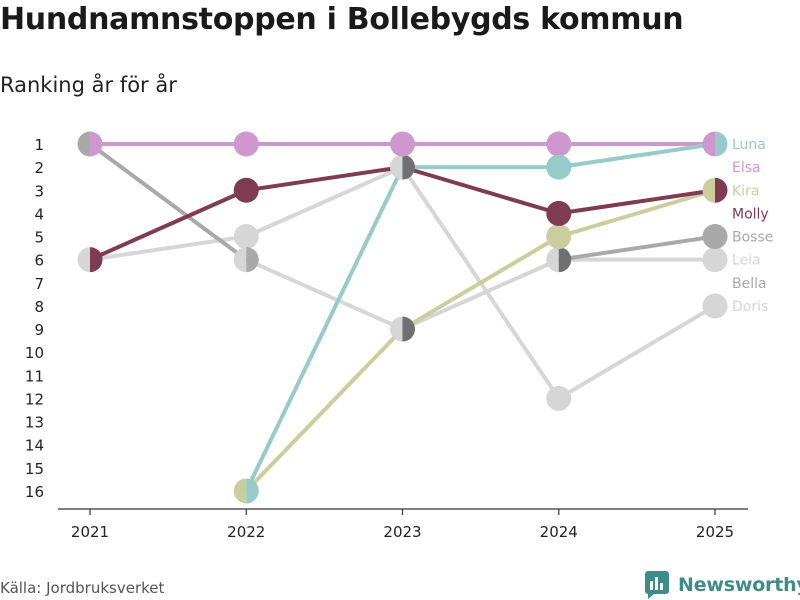 The height and width of the screenshot is (600, 800). Describe the element at coordinates (746, 261) in the screenshot. I see `end-label-leia: Leia` at that location.